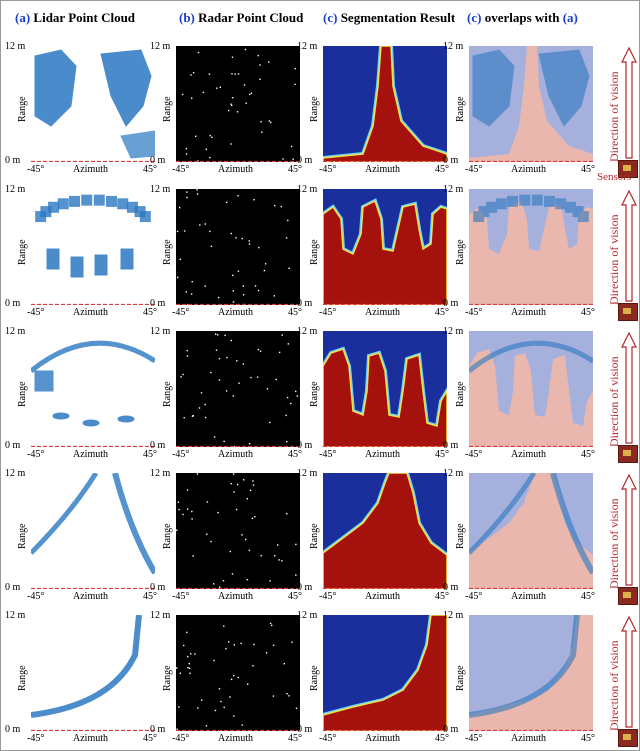 This screenshot has width=640, height=751. What do you see at coordinates (614, 177) in the screenshot?
I see `sensors-label: Sensors` at bounding box center [614, 177].